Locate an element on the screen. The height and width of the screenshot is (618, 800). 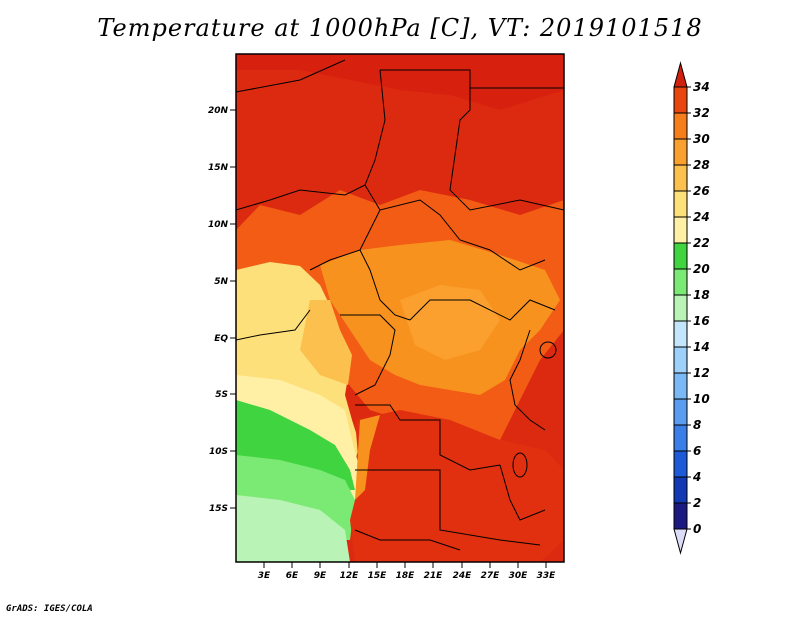
lon-label: 24E is located at coordinates (463, 576).